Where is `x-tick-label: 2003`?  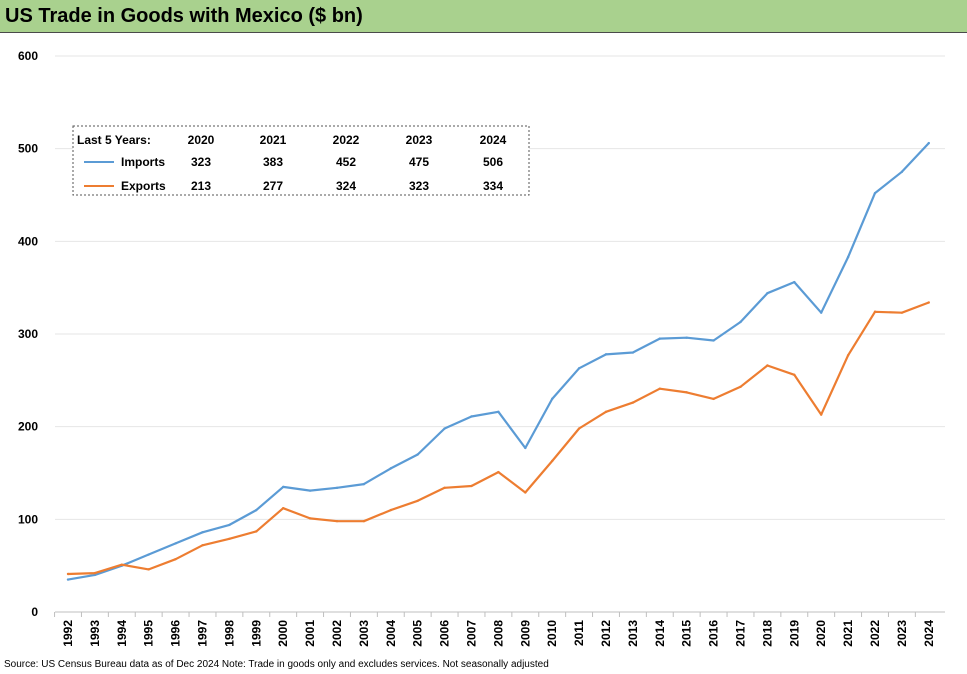 x-tick-label: 2003 is located at coordinates (364, 633).